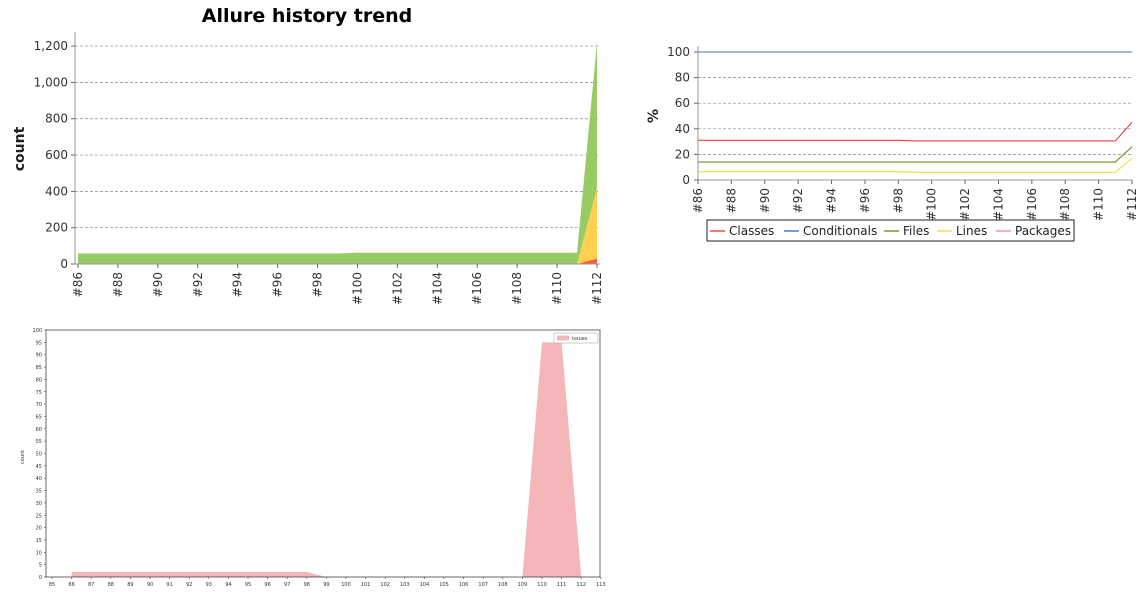 This screenshot has height=592, width=1147. Describe the element at coordinates (39, 368) in the screenshot. I see `issues-ytick-label: 85` at that location.